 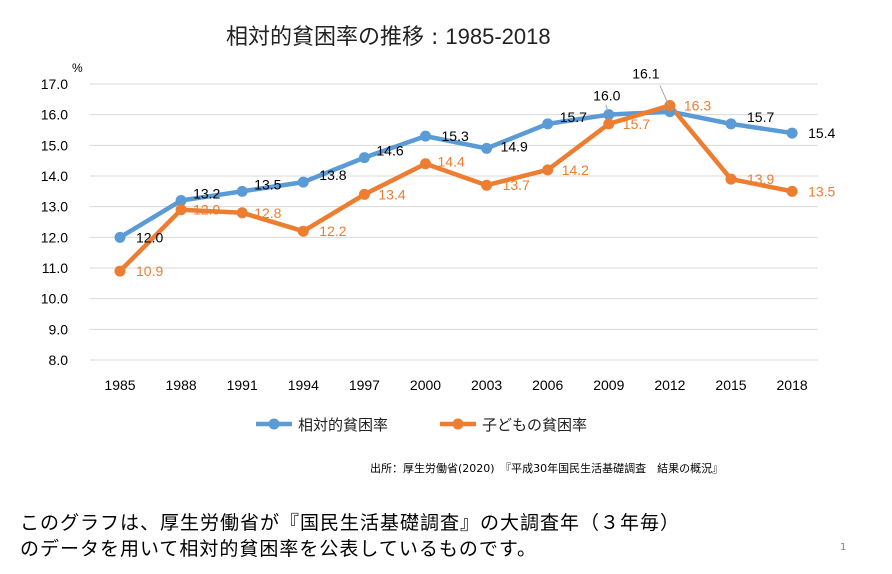 What do you see at coordinates (669, 385) in the screenshot?
I see `x-tick-label: 2012` at bounding box center [669, 385].